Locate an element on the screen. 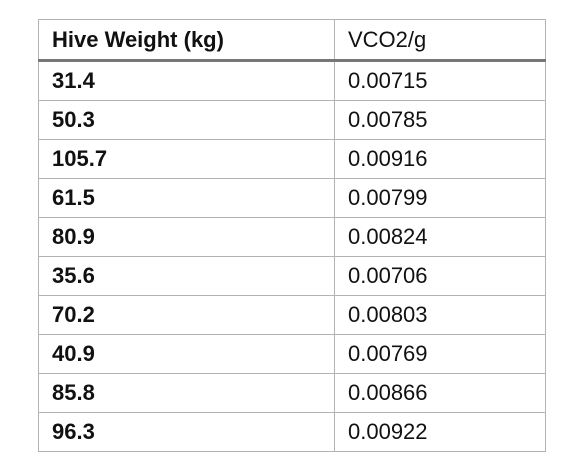  table-row: 31.4 0.00715 is located at coordinates (292, 80).